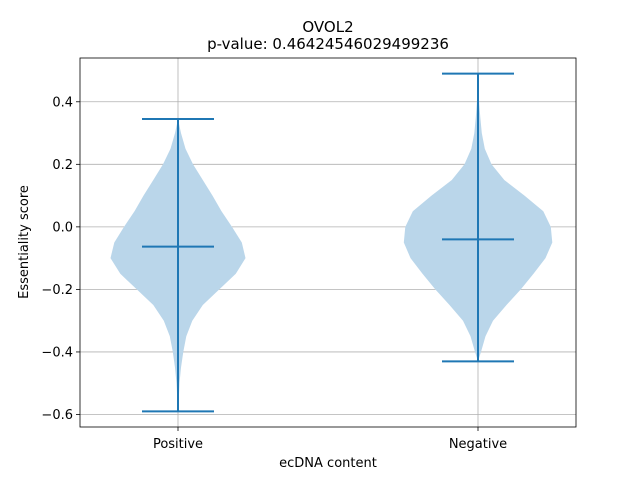 This screenshot has height=480, width=640. I want to click on chart-title: OVOL2, so click(327, 27).